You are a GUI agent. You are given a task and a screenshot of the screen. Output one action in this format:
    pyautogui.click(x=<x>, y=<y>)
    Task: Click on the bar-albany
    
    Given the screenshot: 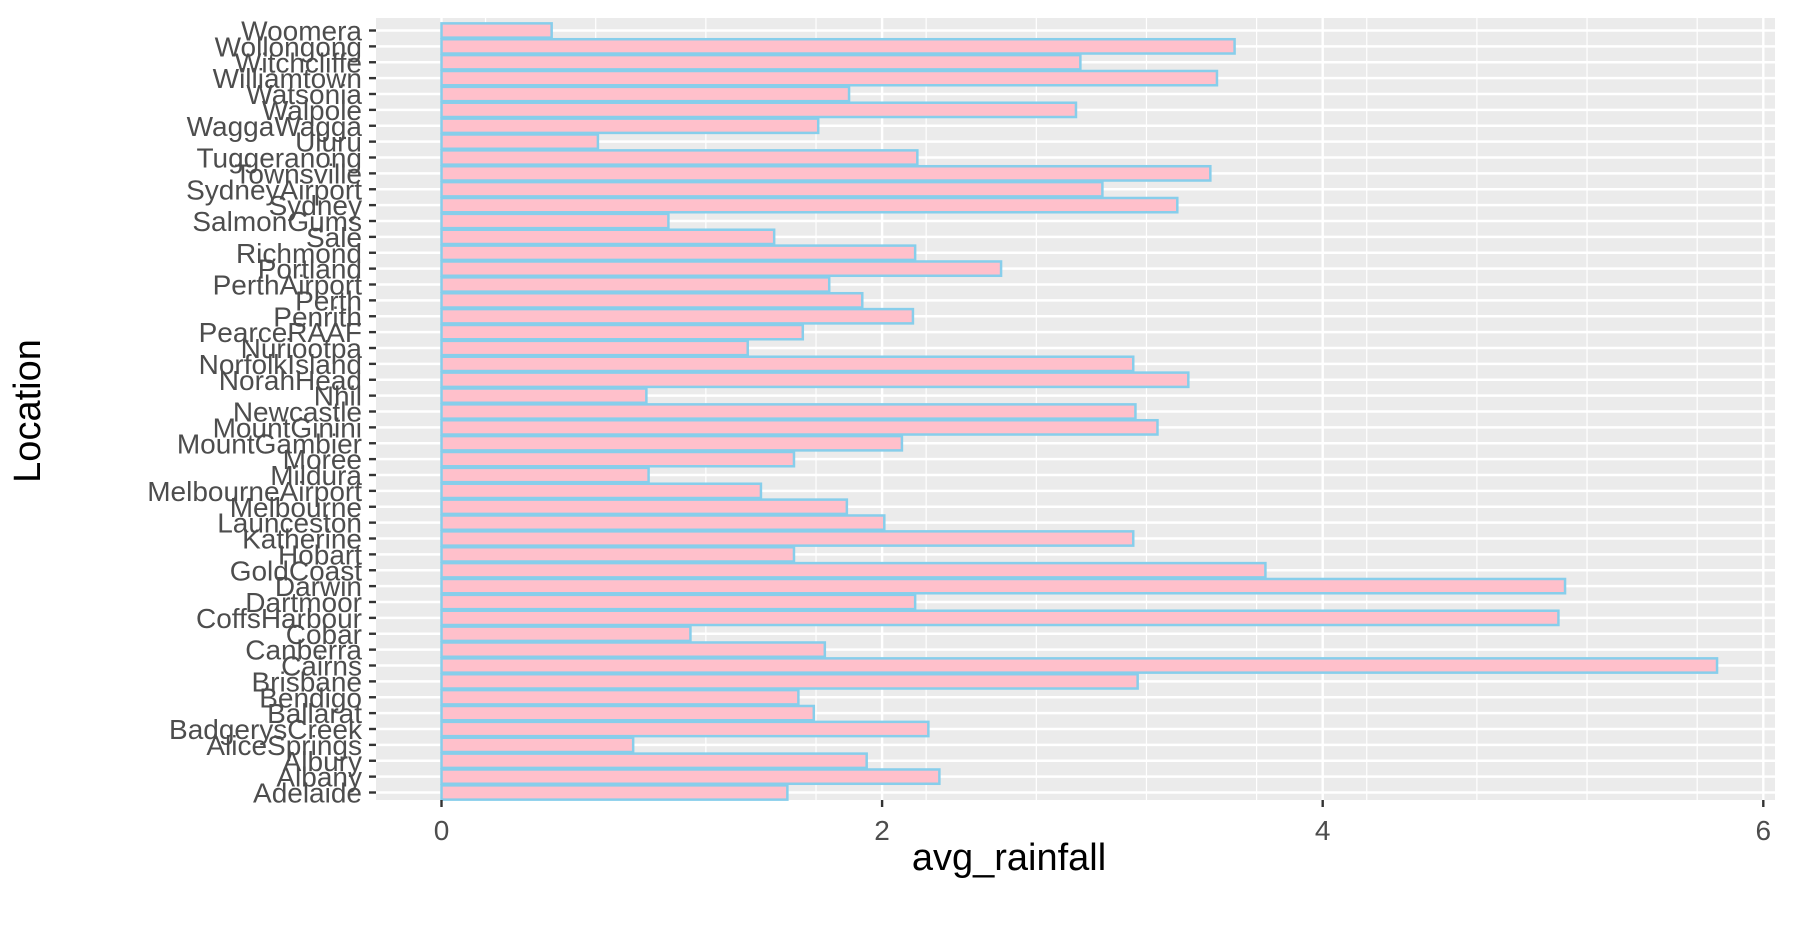 What is the action you would take?
    pyautogui.click(x=690, y=777)
    